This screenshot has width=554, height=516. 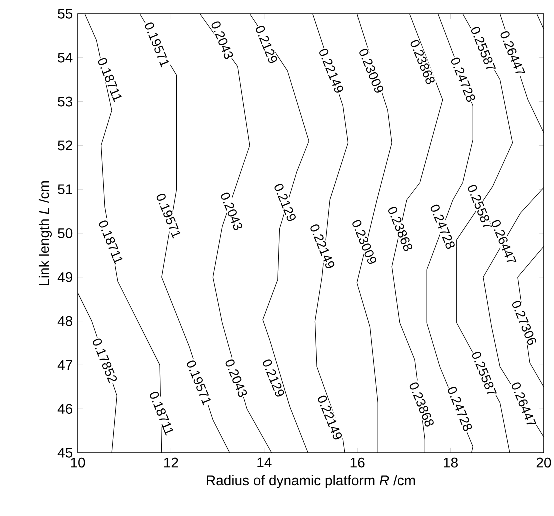 What do you see at coordinates (65, 233) in the screenshot?
I see `y-tick-label: 50` at bounding box center [65, 233].